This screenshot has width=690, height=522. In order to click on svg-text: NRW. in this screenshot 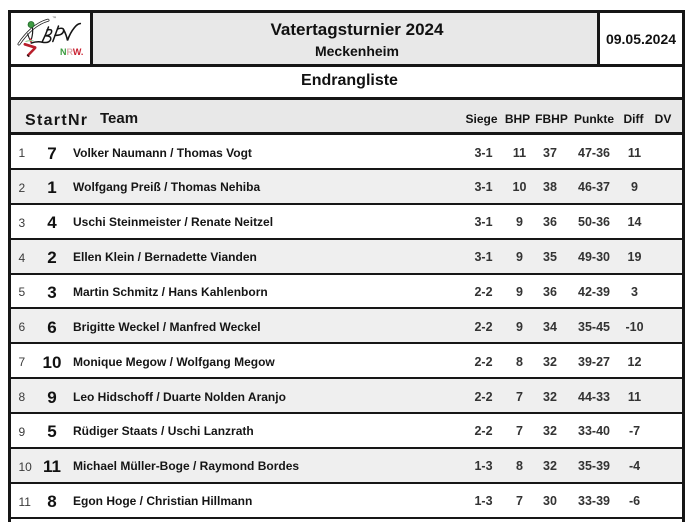, I will do `click(71, 52)`.